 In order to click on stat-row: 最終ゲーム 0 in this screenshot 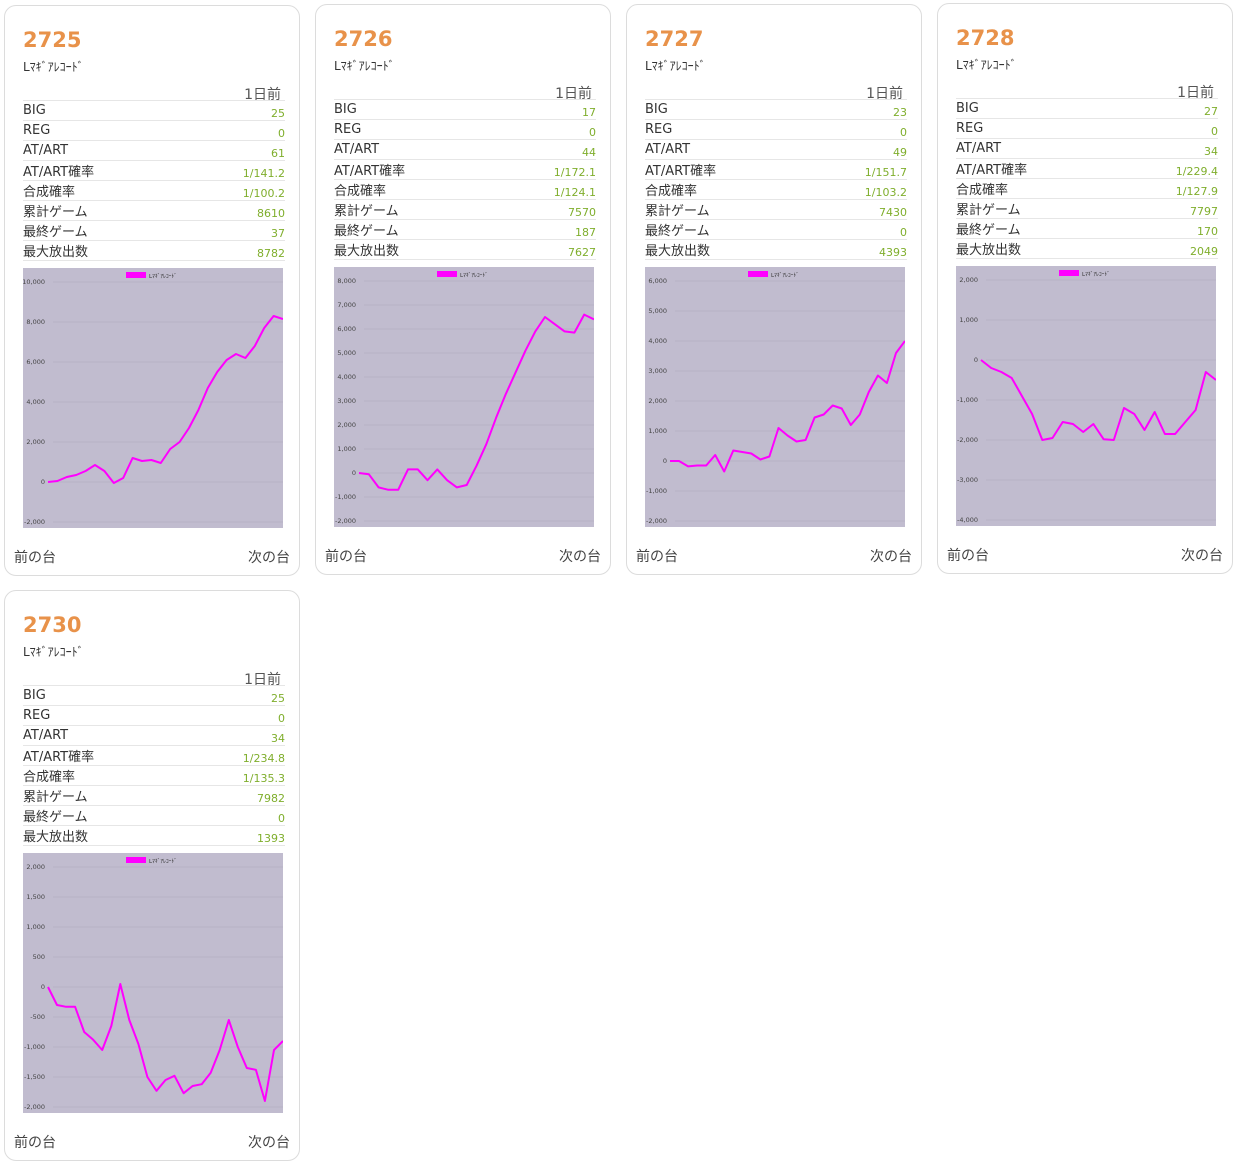, I will do `click(154, 815)`.